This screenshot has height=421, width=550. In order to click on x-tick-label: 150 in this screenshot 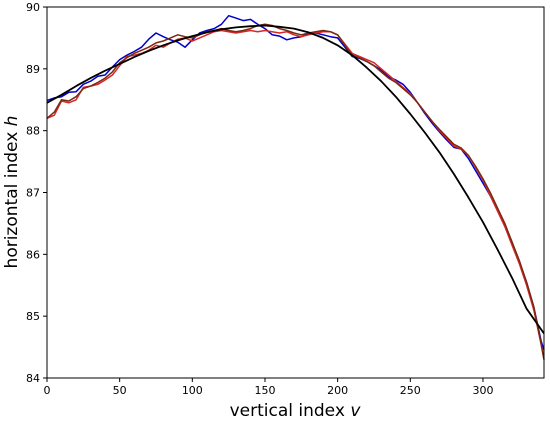, I will do `click(264, 390)`.